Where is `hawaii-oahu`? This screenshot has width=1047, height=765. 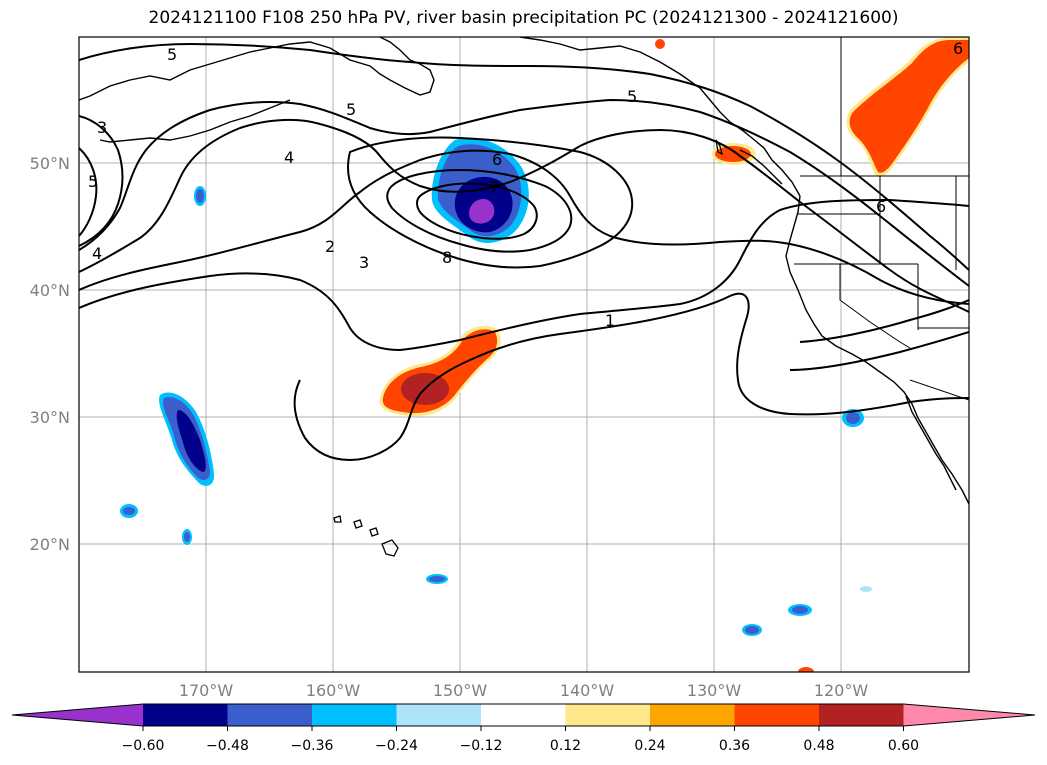 hawaii-oahu is located at coordinates (358, 524).